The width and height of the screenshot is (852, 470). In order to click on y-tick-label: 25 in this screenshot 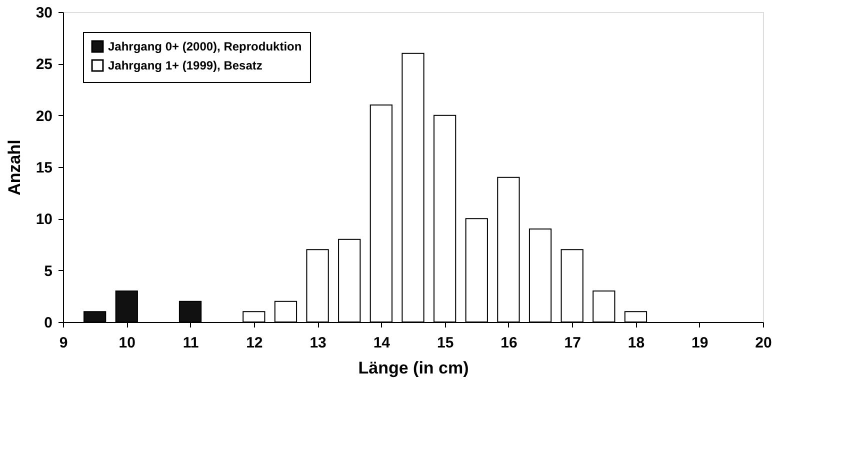, I will do `click(44, 65)`.